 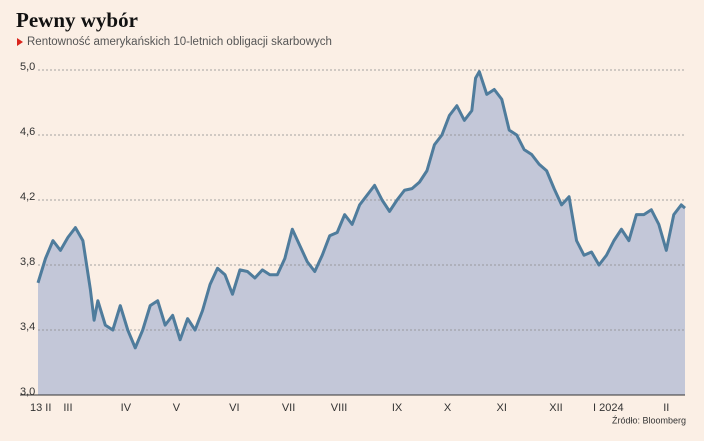 What do you see at coordinates (177, 408) in the screenshot?
I see `x-tick-label: V` at bounding box center [177, 408].